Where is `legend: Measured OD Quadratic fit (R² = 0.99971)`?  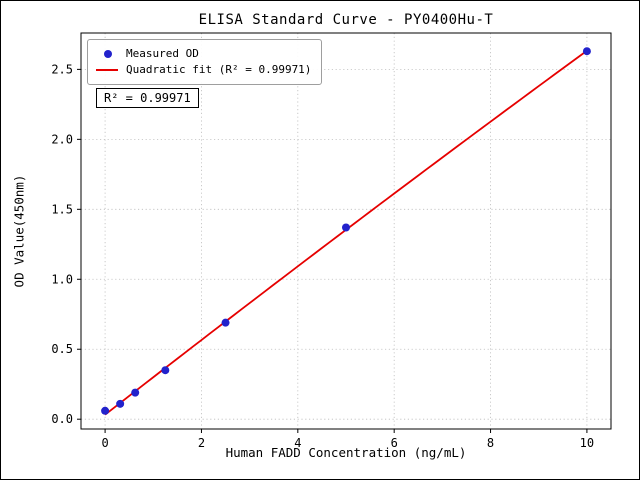
legend: Measured OD Quadratic fit (R² = 0.99971) is located at coordinates (205, 62).